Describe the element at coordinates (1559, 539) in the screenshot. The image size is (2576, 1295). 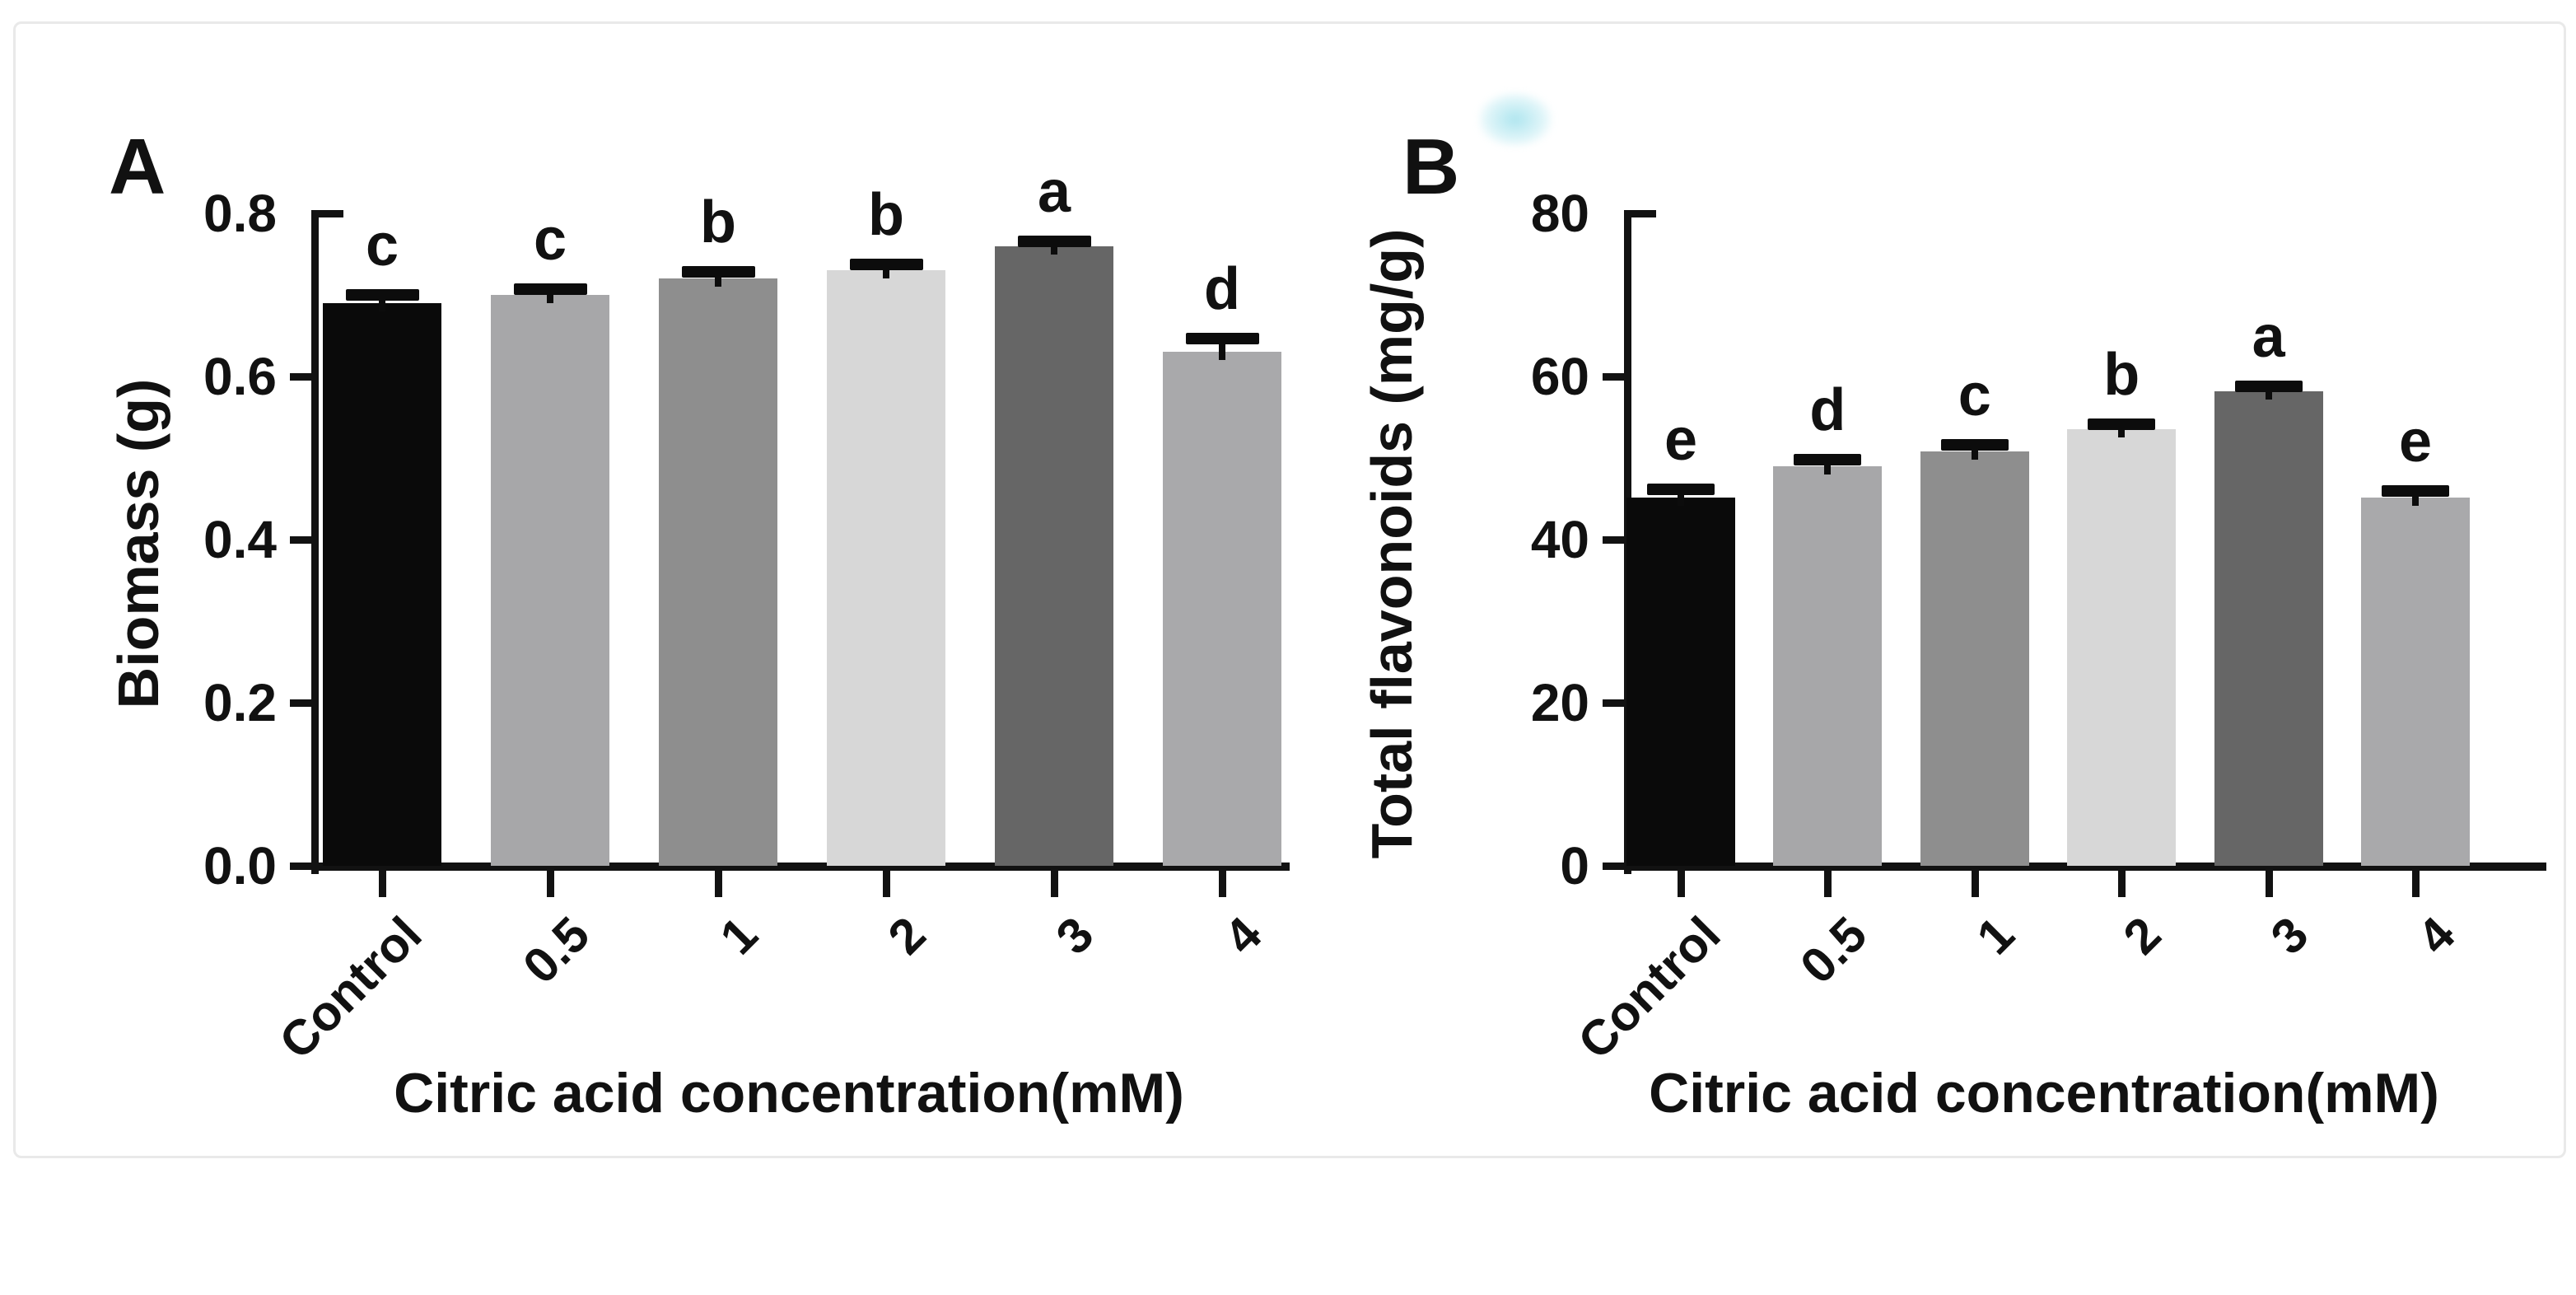
I see `panel-b-y-tick-label: 40` at that location.